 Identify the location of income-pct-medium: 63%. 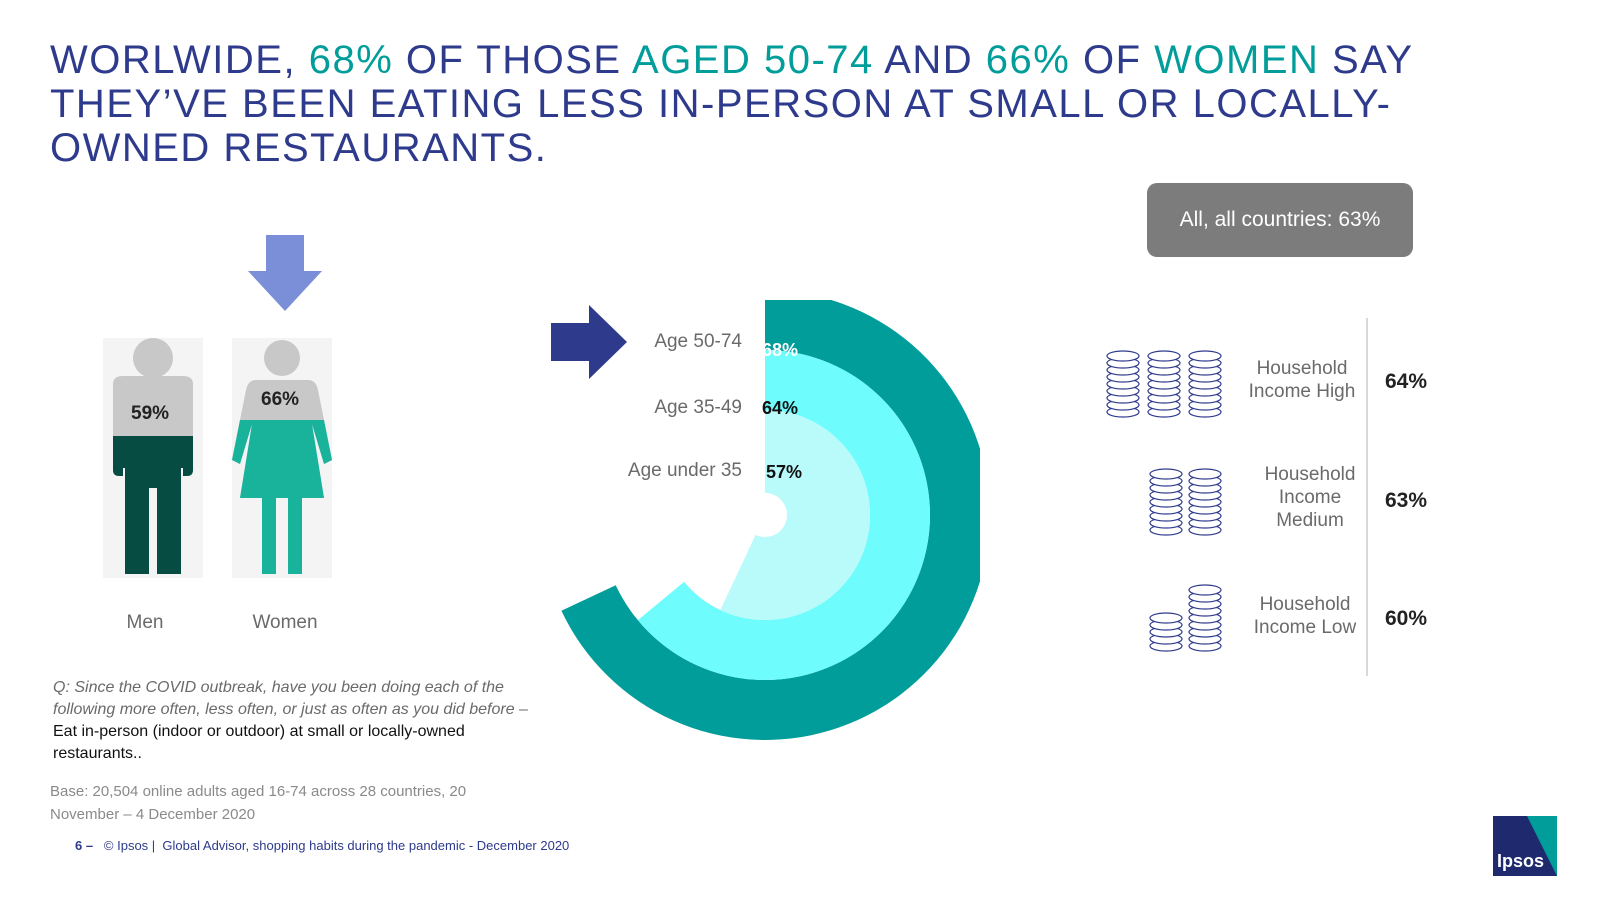
(1406, 500).